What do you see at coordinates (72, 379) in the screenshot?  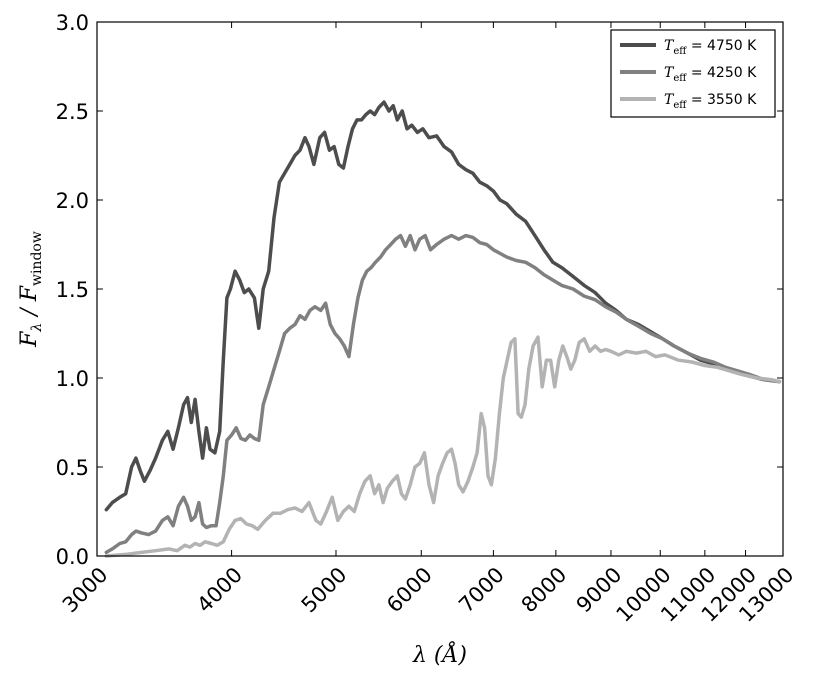 I see `y-tick-label-2: 1.0` at bounding box center [72, 379].